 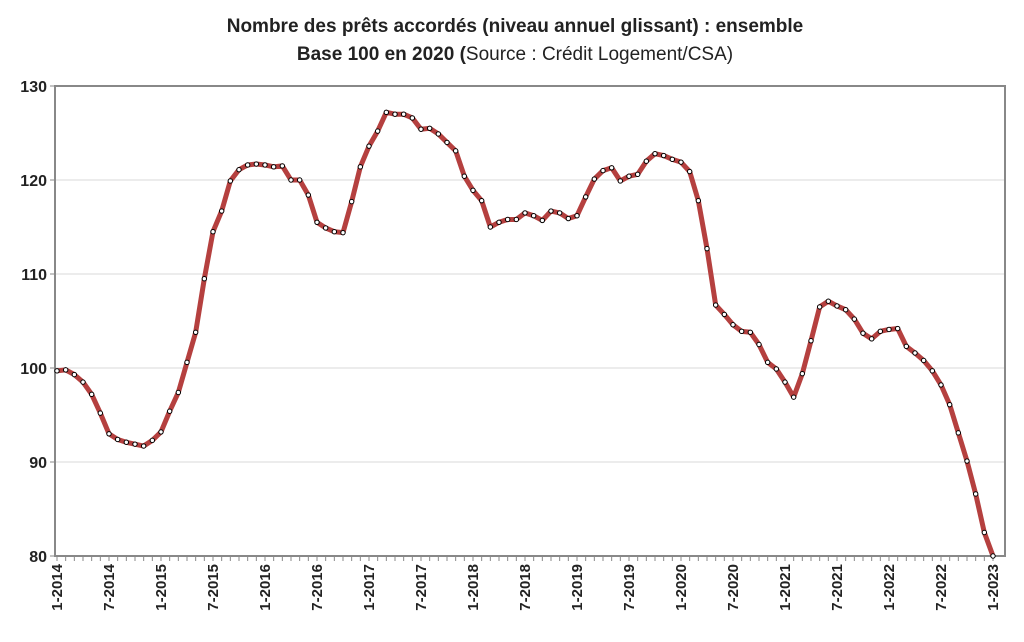 I want to click on x-tick-label: 1-2021, so click(x=785, y=587).